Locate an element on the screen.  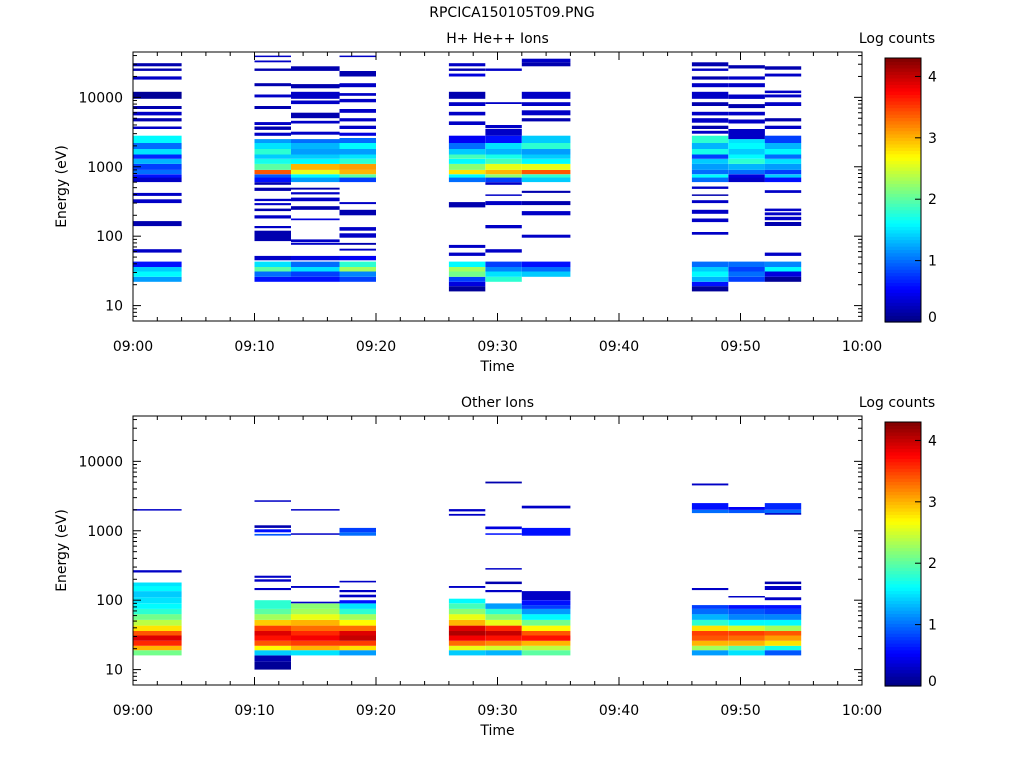
colorbar-tick-label: 2 is located at coordinates (932, 564).